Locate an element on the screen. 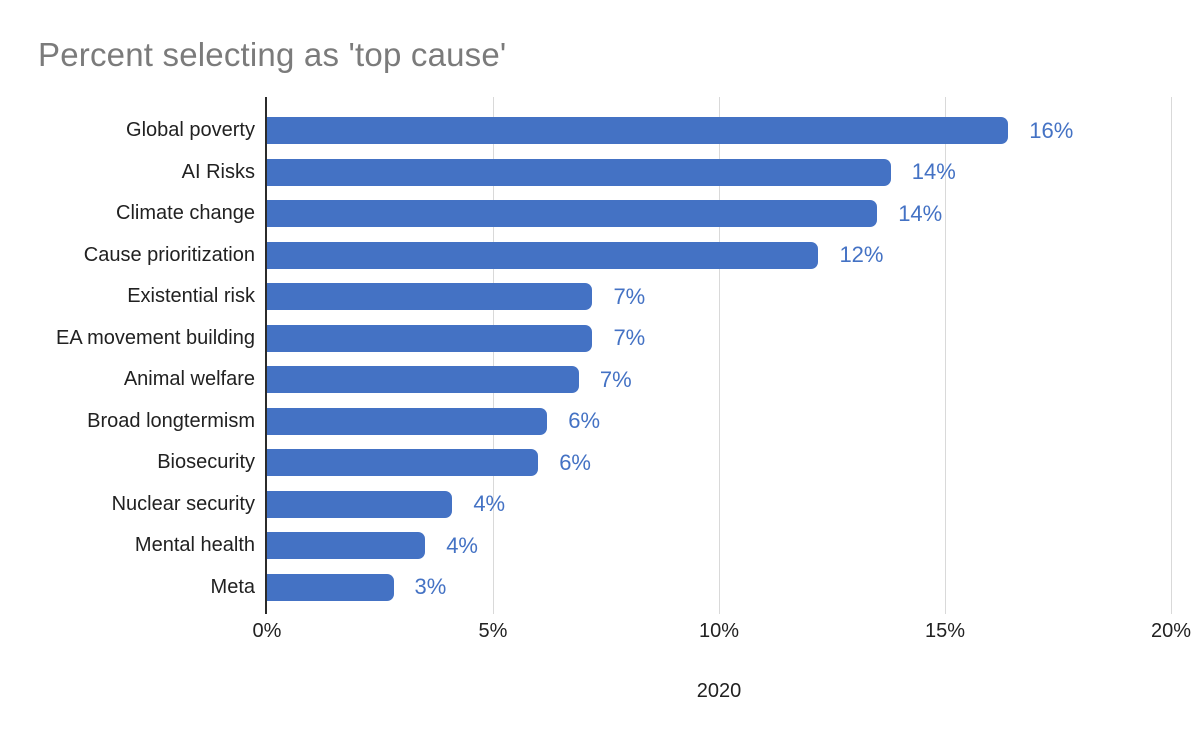 The width and height of the screenshot is (1200, 742). chart-title: Percent selecting as 'top cause' is located at coordinates (272, 54).